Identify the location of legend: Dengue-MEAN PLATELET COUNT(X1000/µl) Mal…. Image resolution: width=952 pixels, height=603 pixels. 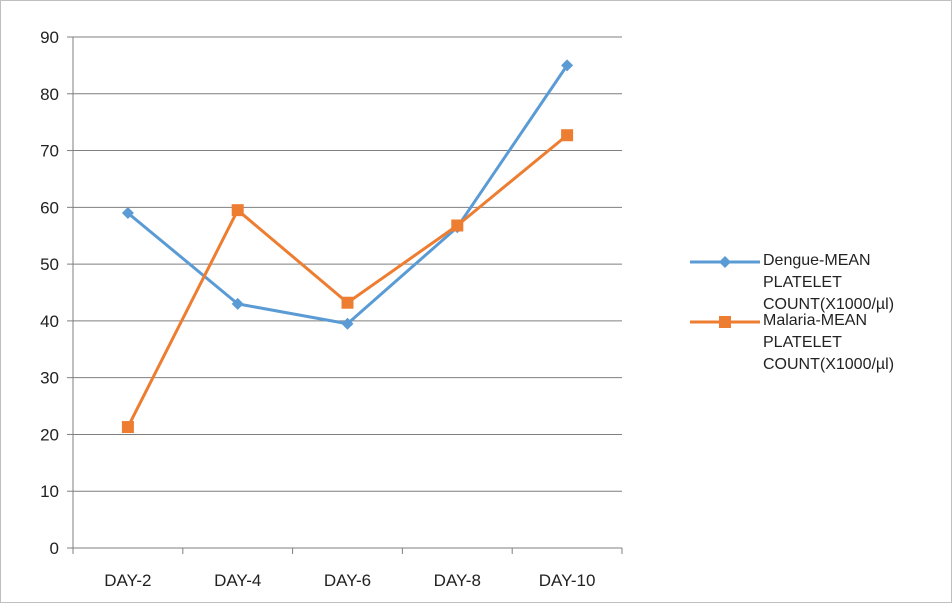
(817, 311).